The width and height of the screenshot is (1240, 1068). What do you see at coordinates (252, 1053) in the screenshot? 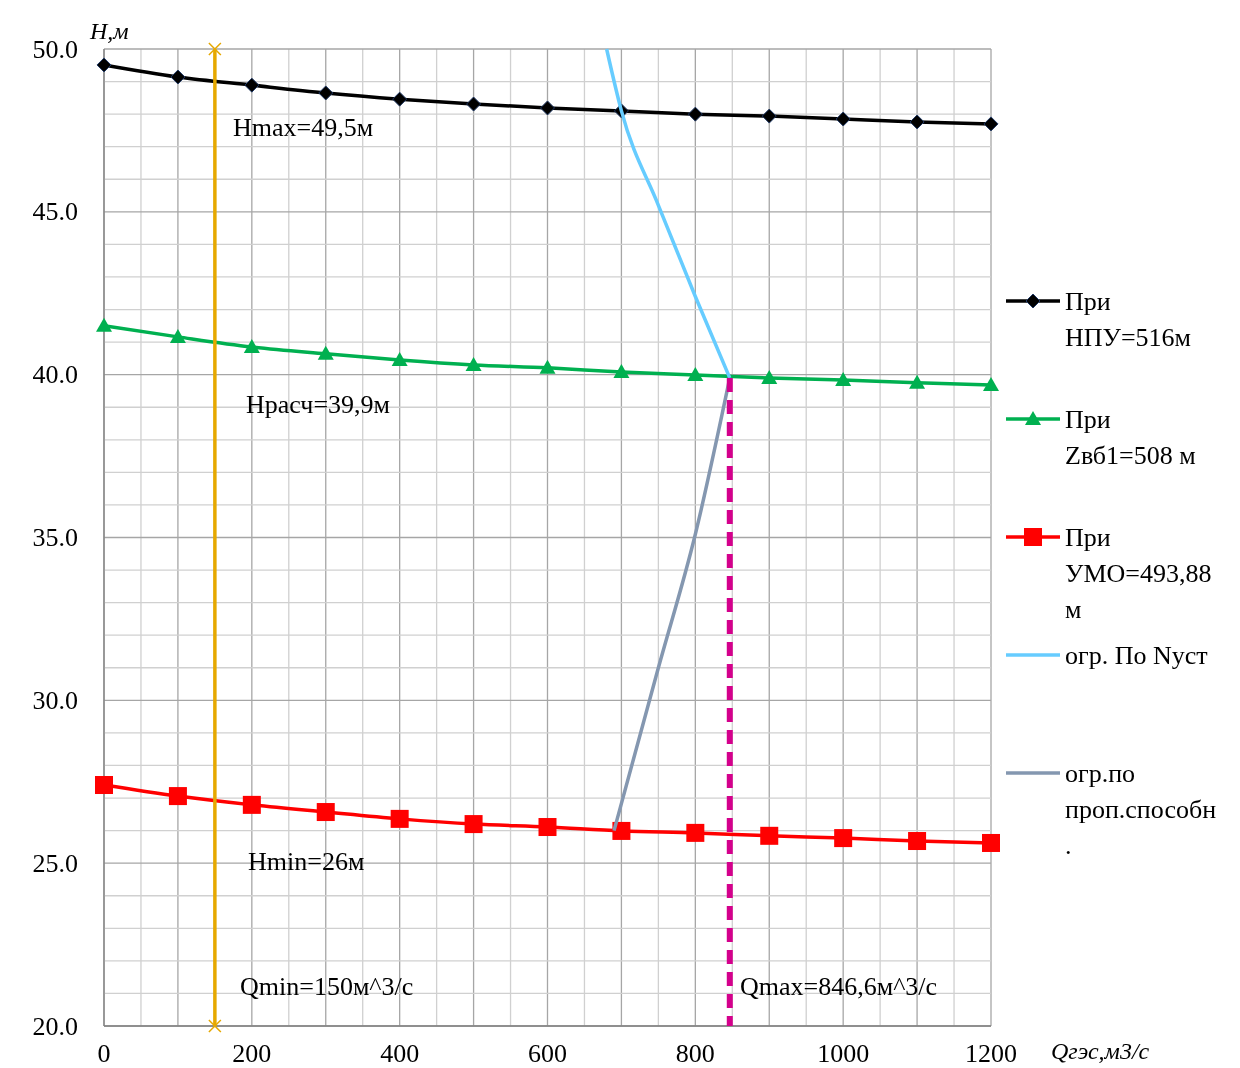
I see `x-tick-label: 200` at bounding box center [252, 1053].